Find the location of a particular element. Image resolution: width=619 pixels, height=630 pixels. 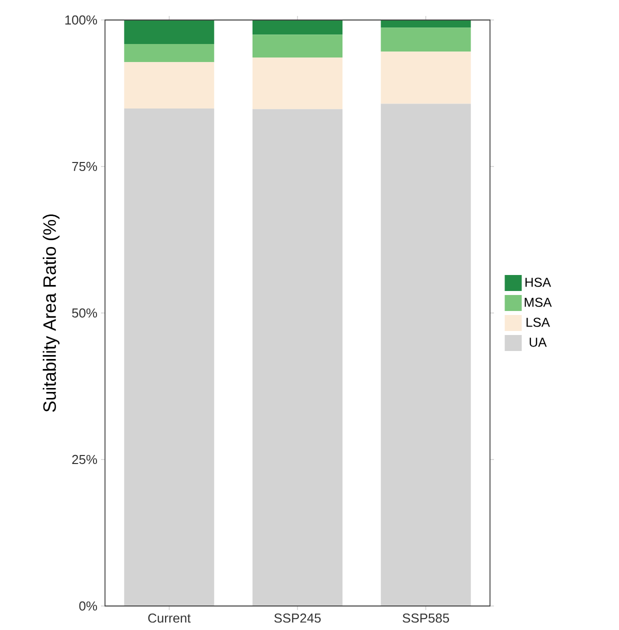

y-tick-label: 0% is located at coordinates (88, 606).